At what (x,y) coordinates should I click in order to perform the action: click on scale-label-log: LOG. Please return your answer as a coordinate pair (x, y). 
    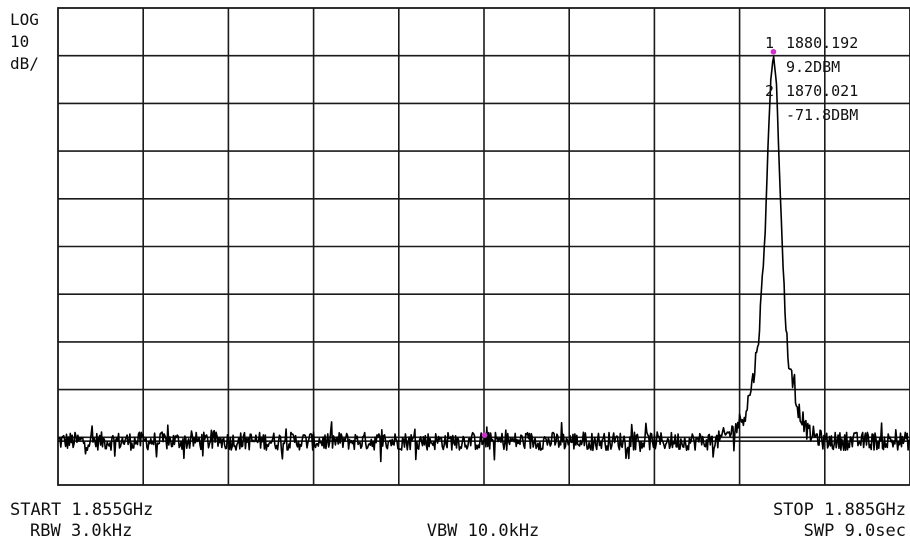
    Looking at the image, I should click on (24, 19).